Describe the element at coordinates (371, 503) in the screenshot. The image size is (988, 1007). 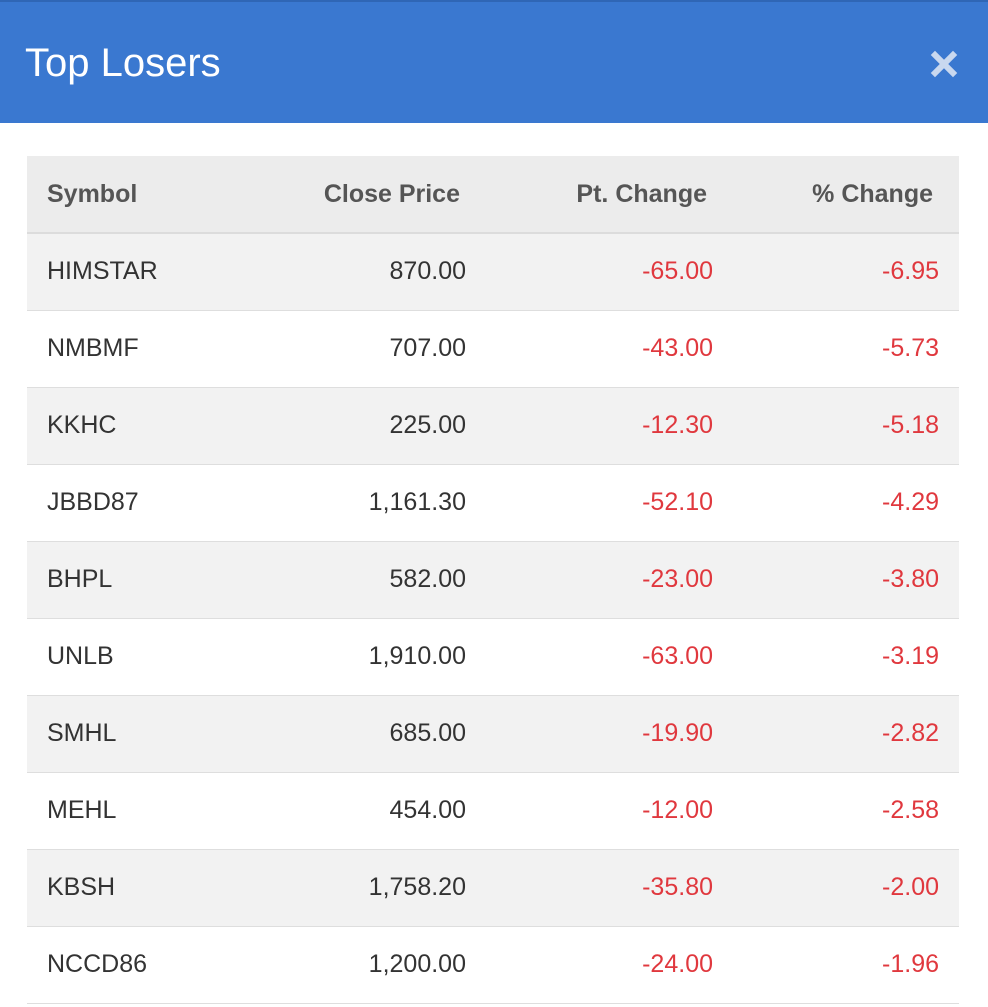
I see `close-price-cell: 1,161.30` at that location.